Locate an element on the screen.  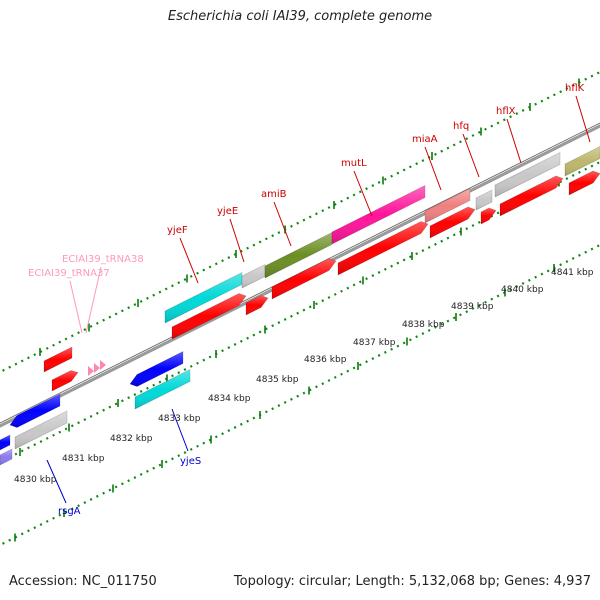
gene-label-mutL: mutL is located at coordinates (354, 163).